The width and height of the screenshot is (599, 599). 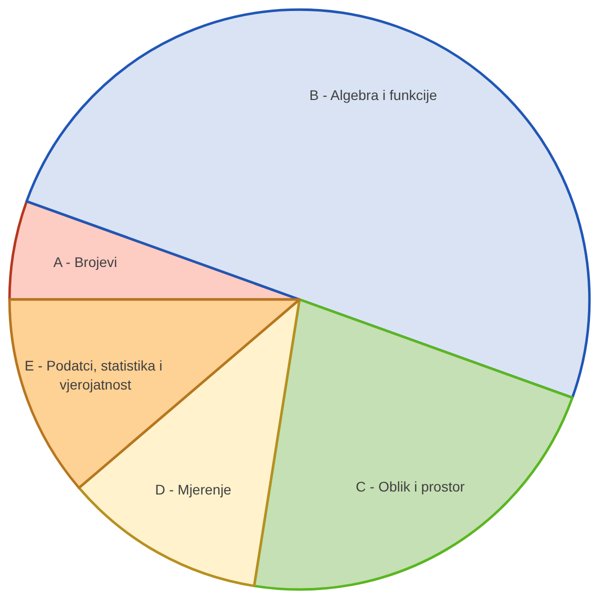 What do you see at coordinates (95, 374) in the screenshot?
I see `slice-label: E - Podatci, statistika i vjerojatnost` at bounding box center [95, 374].